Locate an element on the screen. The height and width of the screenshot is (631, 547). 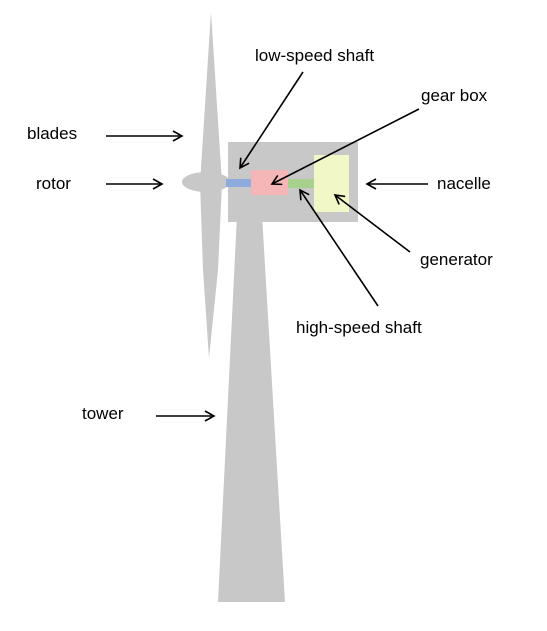
blades-label: blades is located at coordinates (52, 133).